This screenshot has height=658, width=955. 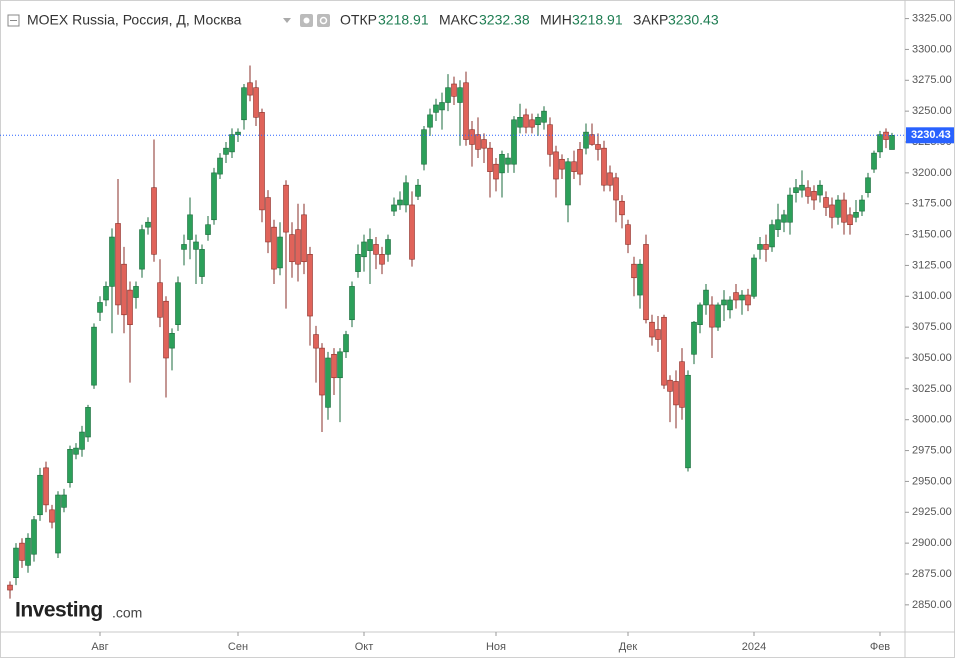 I want to click on open-label: ОТКР, so click(x=358, y=20).